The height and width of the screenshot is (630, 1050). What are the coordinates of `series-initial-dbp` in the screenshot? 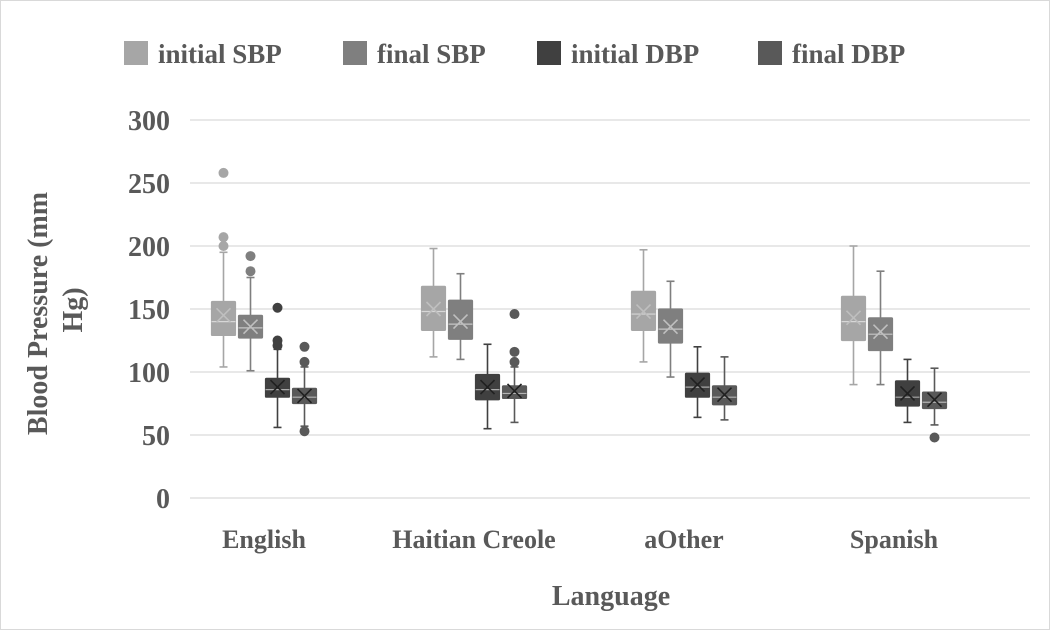 It's located at (592, 366).